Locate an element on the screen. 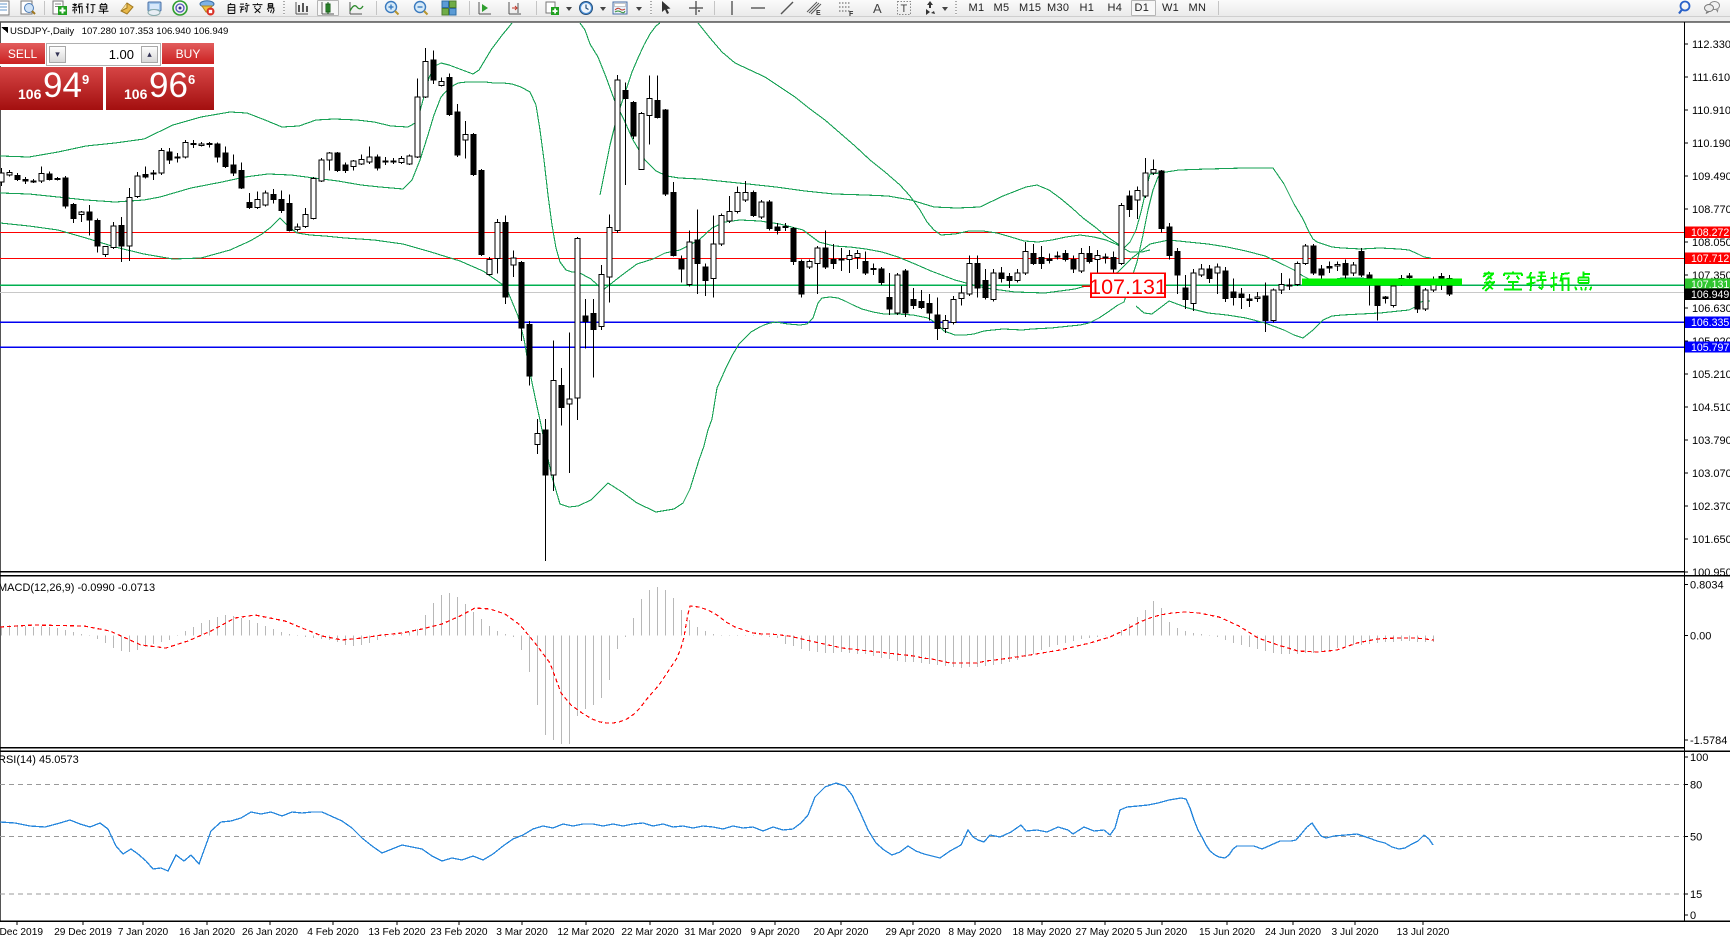  svg-text: F is located at coordinates (851, 13).